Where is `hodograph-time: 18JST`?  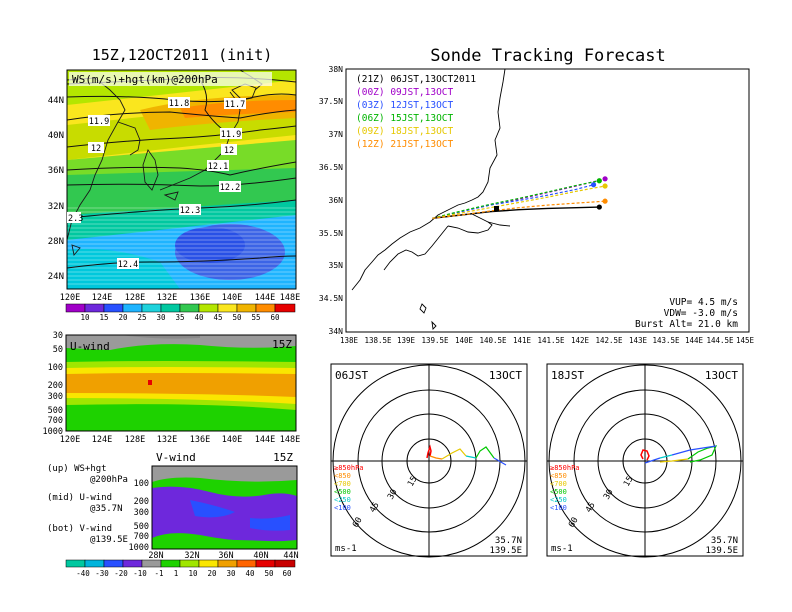
hodograph-time: 18JST is located at coordinates (567, 375).